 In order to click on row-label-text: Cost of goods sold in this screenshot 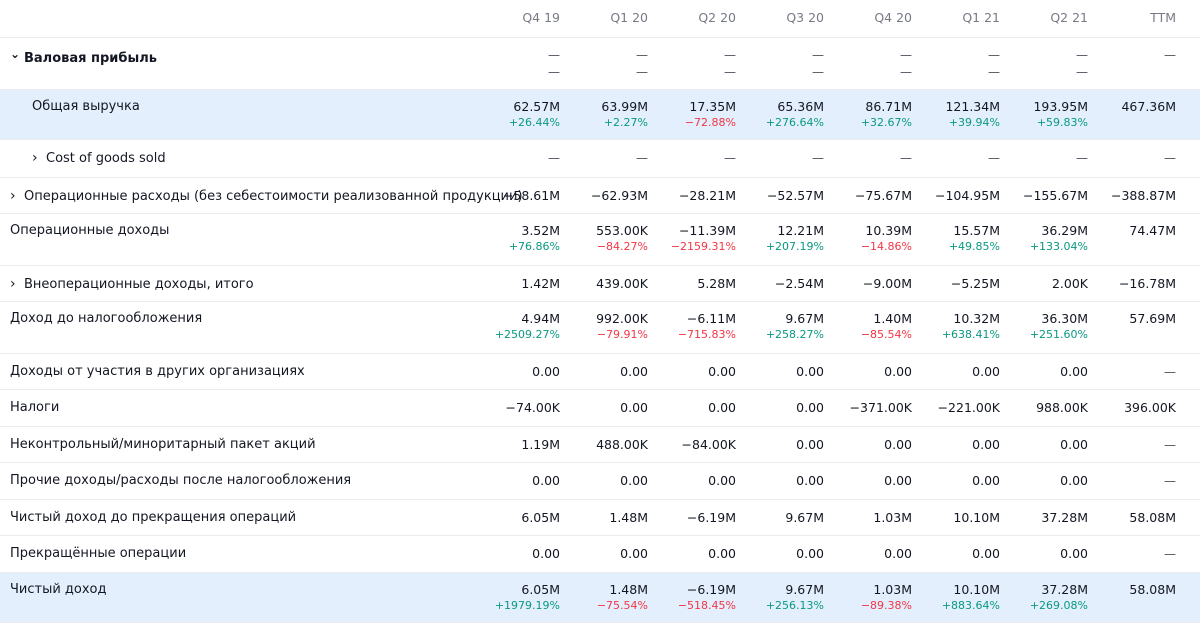, I will do `click(106, 158)`.